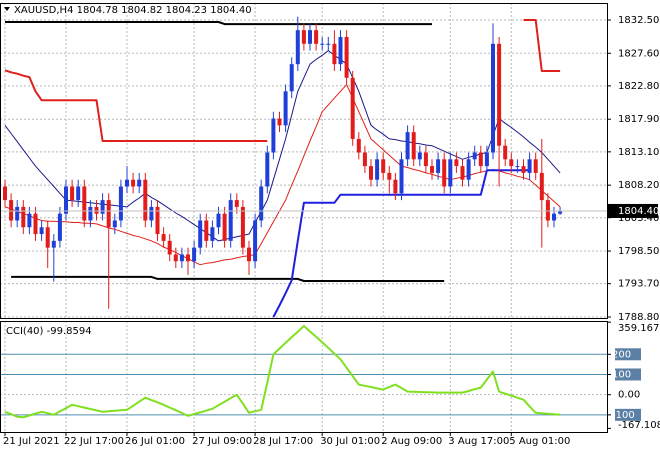 The width and height of the screenshot is (660, 450). What do you see at coordinates (155, 441) in the screenshot?
I see `x-tick-label: 26 Jul 01:00` at bounding box center [155, 441].